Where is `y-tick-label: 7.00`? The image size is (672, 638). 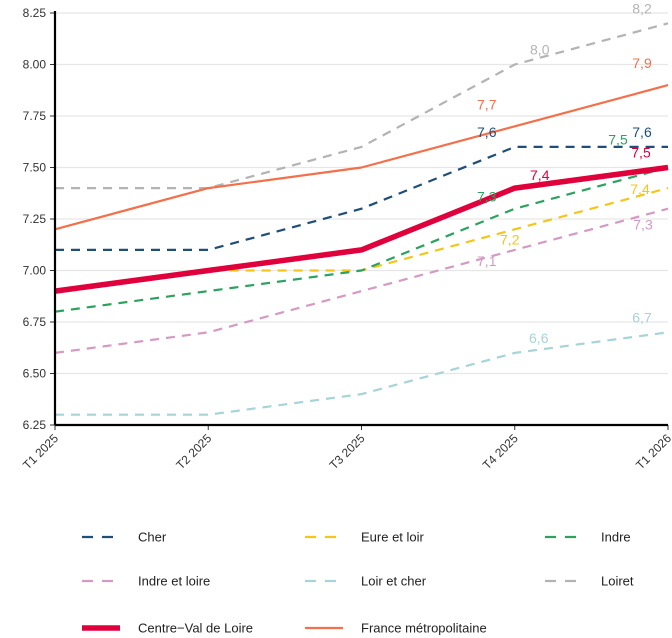
y-tick-label: 7.00 is located at coordinates (35, 271).